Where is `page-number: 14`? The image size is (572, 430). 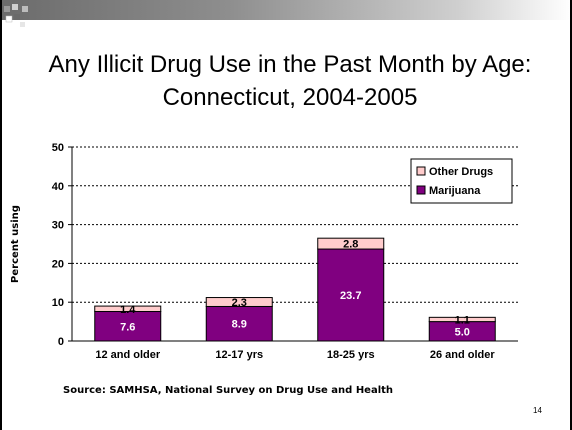
page-number: 14 is located at coordinates (537, 410).